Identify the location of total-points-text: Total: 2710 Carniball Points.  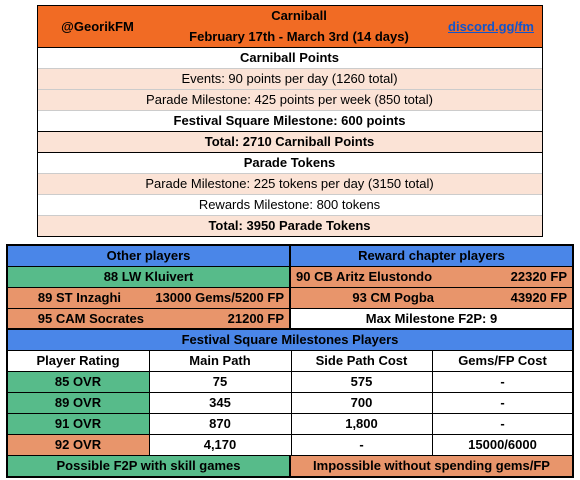
(289, 141).